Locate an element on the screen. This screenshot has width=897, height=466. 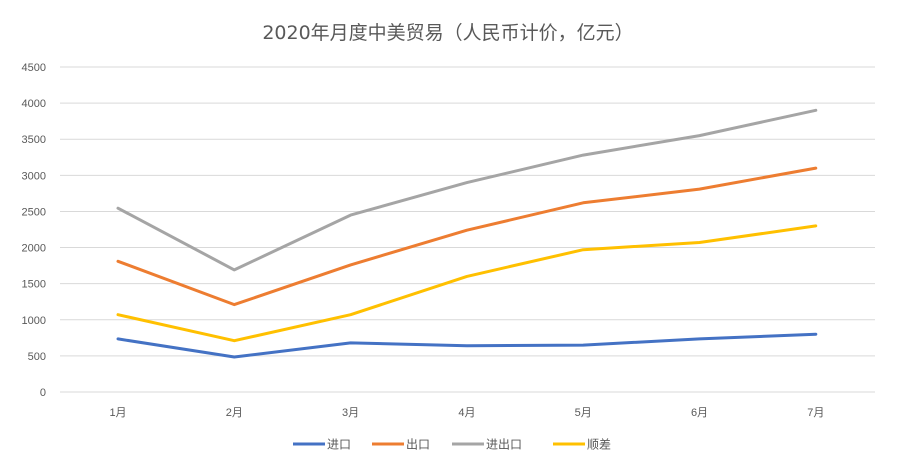
x-tick-label: 7月 is located at coordinates (815, 413).